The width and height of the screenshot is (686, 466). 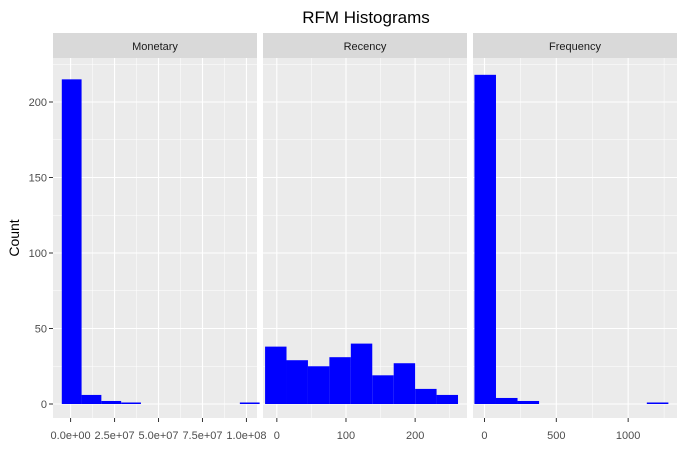 I want to click on y-axis: 0 50 100 150 200, so click(x=41, y=254).